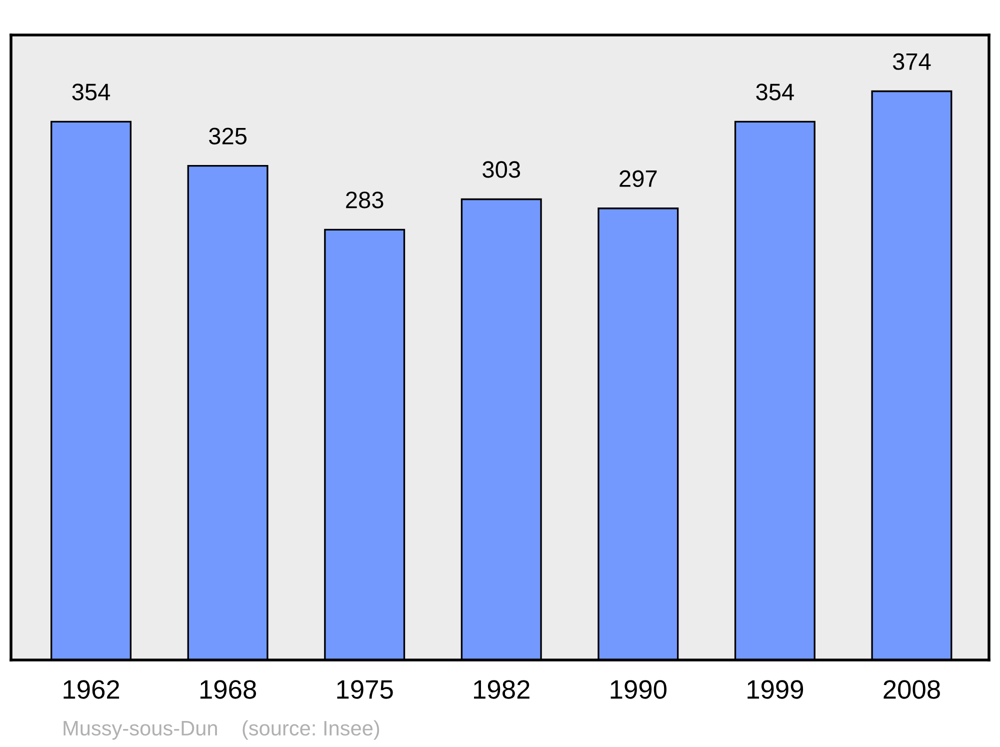 Image resolution: width=1000 pixels, height=747 pixels. Describe the element at coordinates (638, 689) in the screenshot. I see `x-tick-label: 1990` at that location.